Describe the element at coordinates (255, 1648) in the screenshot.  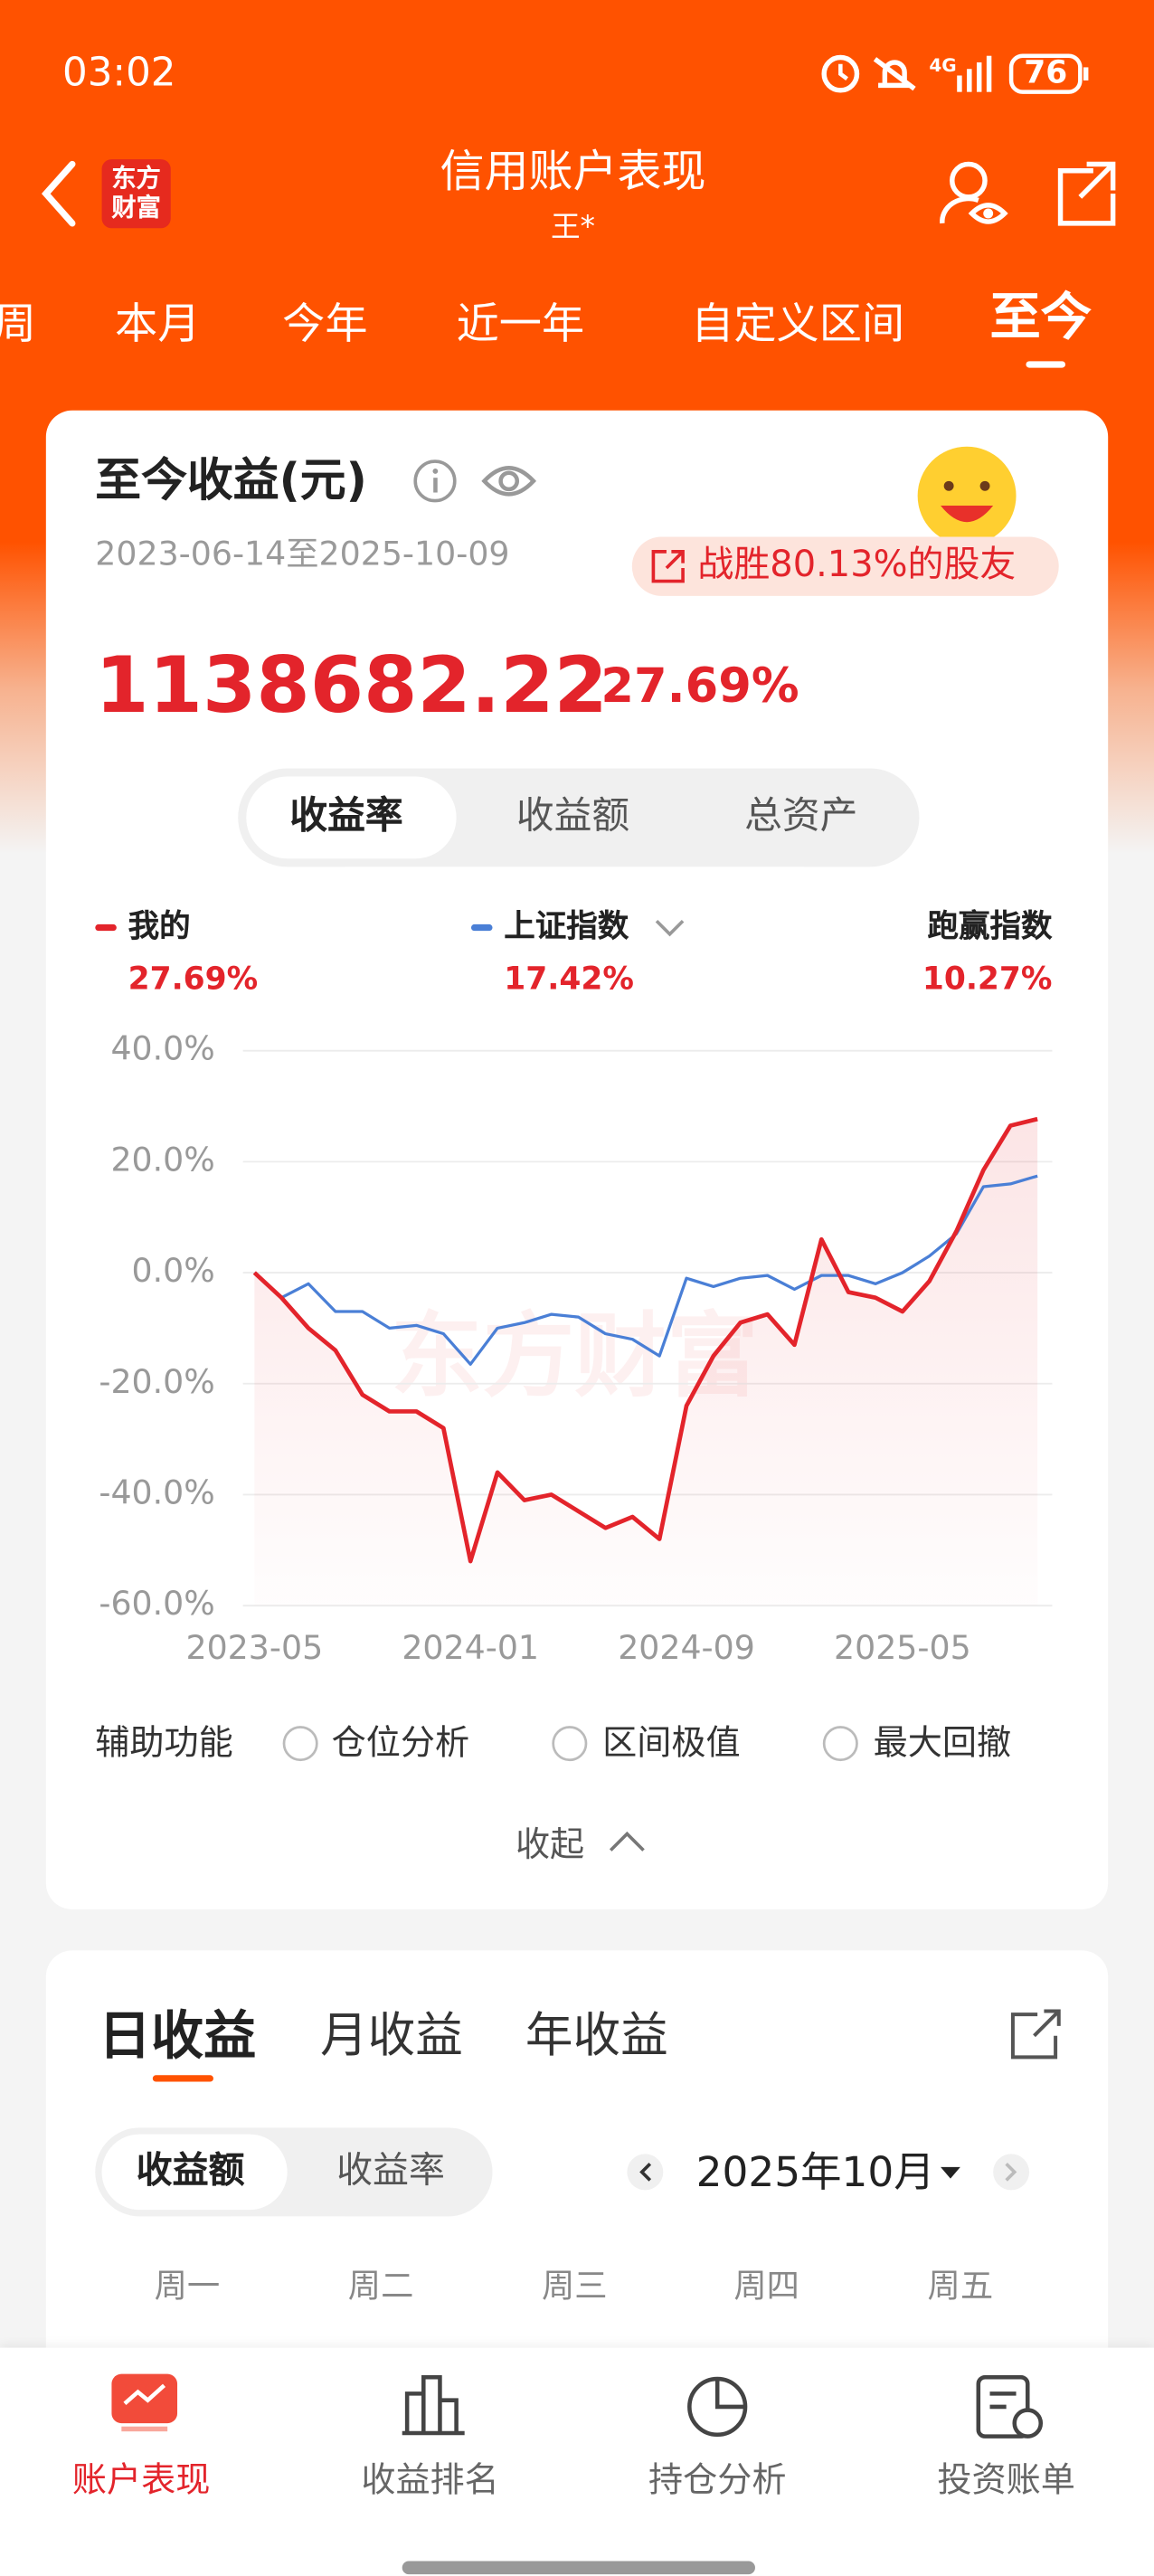
I see `x-tick-label: 2023-05` at that location.